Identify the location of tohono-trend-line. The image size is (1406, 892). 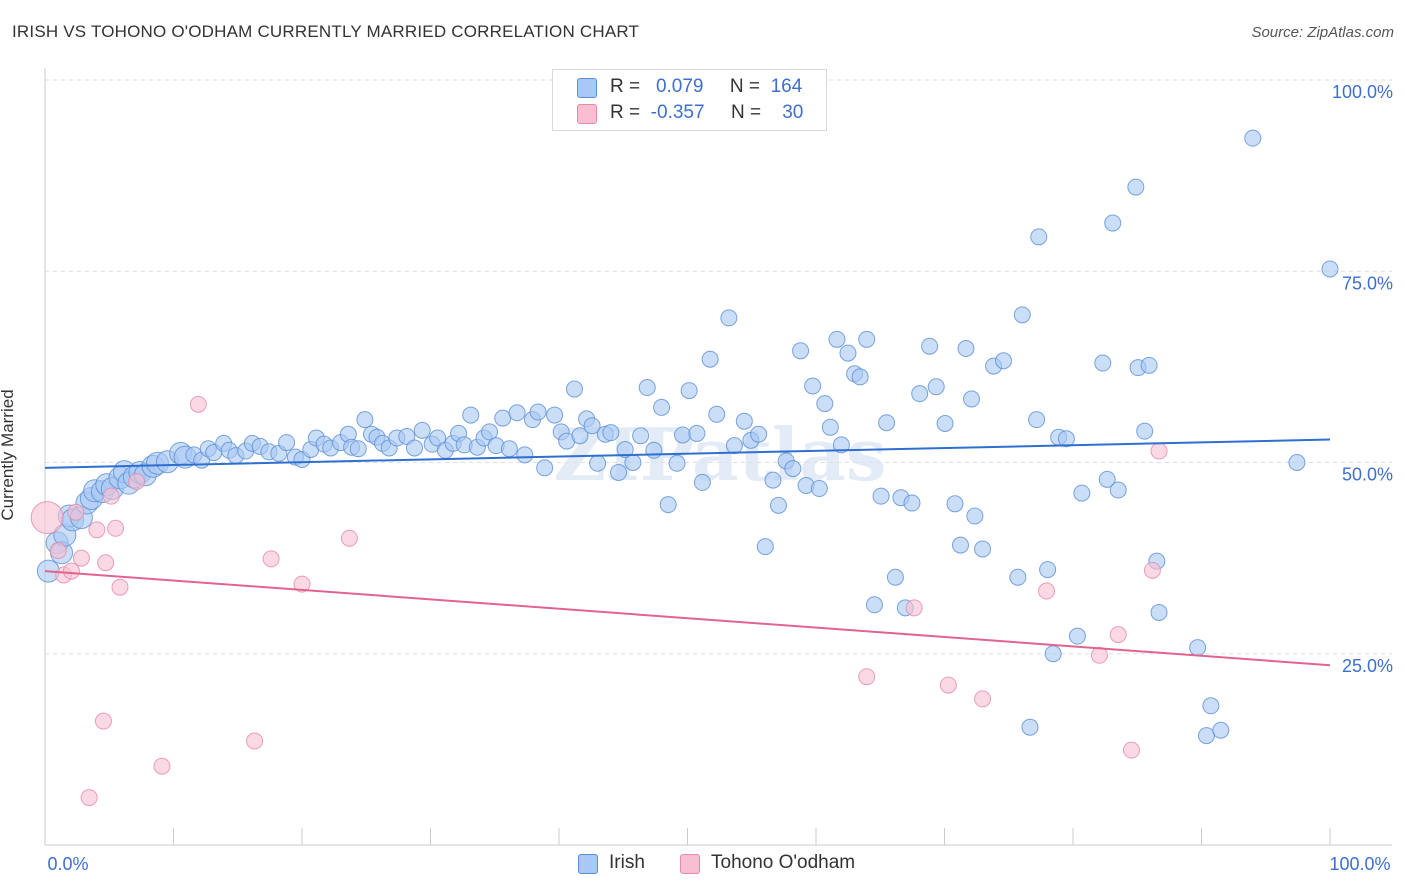
(687, 618).